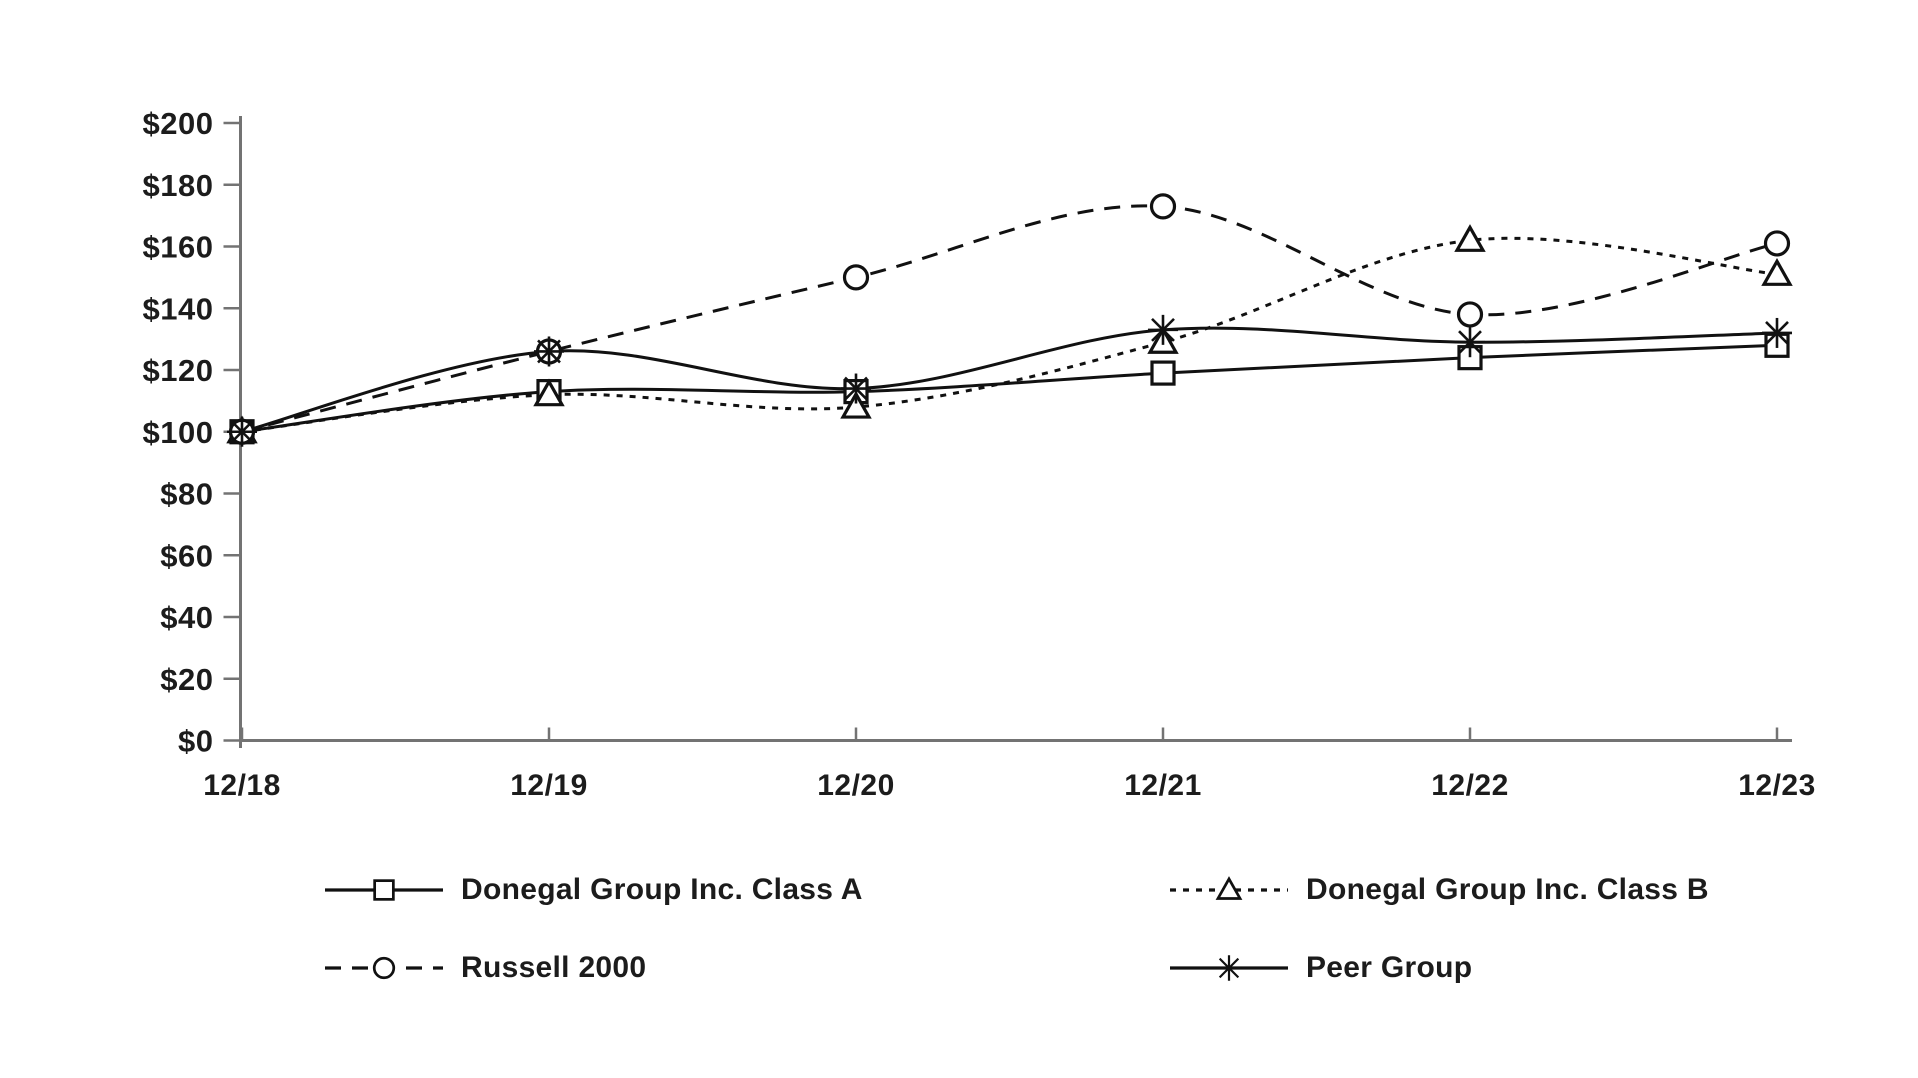 This screenshot has height=1078, width=1918. What do you see at coordinates (1389, 967) in the screenshot?
I see `legend-label-peer-group: Peer Group` at bounding box center [1389, 967].